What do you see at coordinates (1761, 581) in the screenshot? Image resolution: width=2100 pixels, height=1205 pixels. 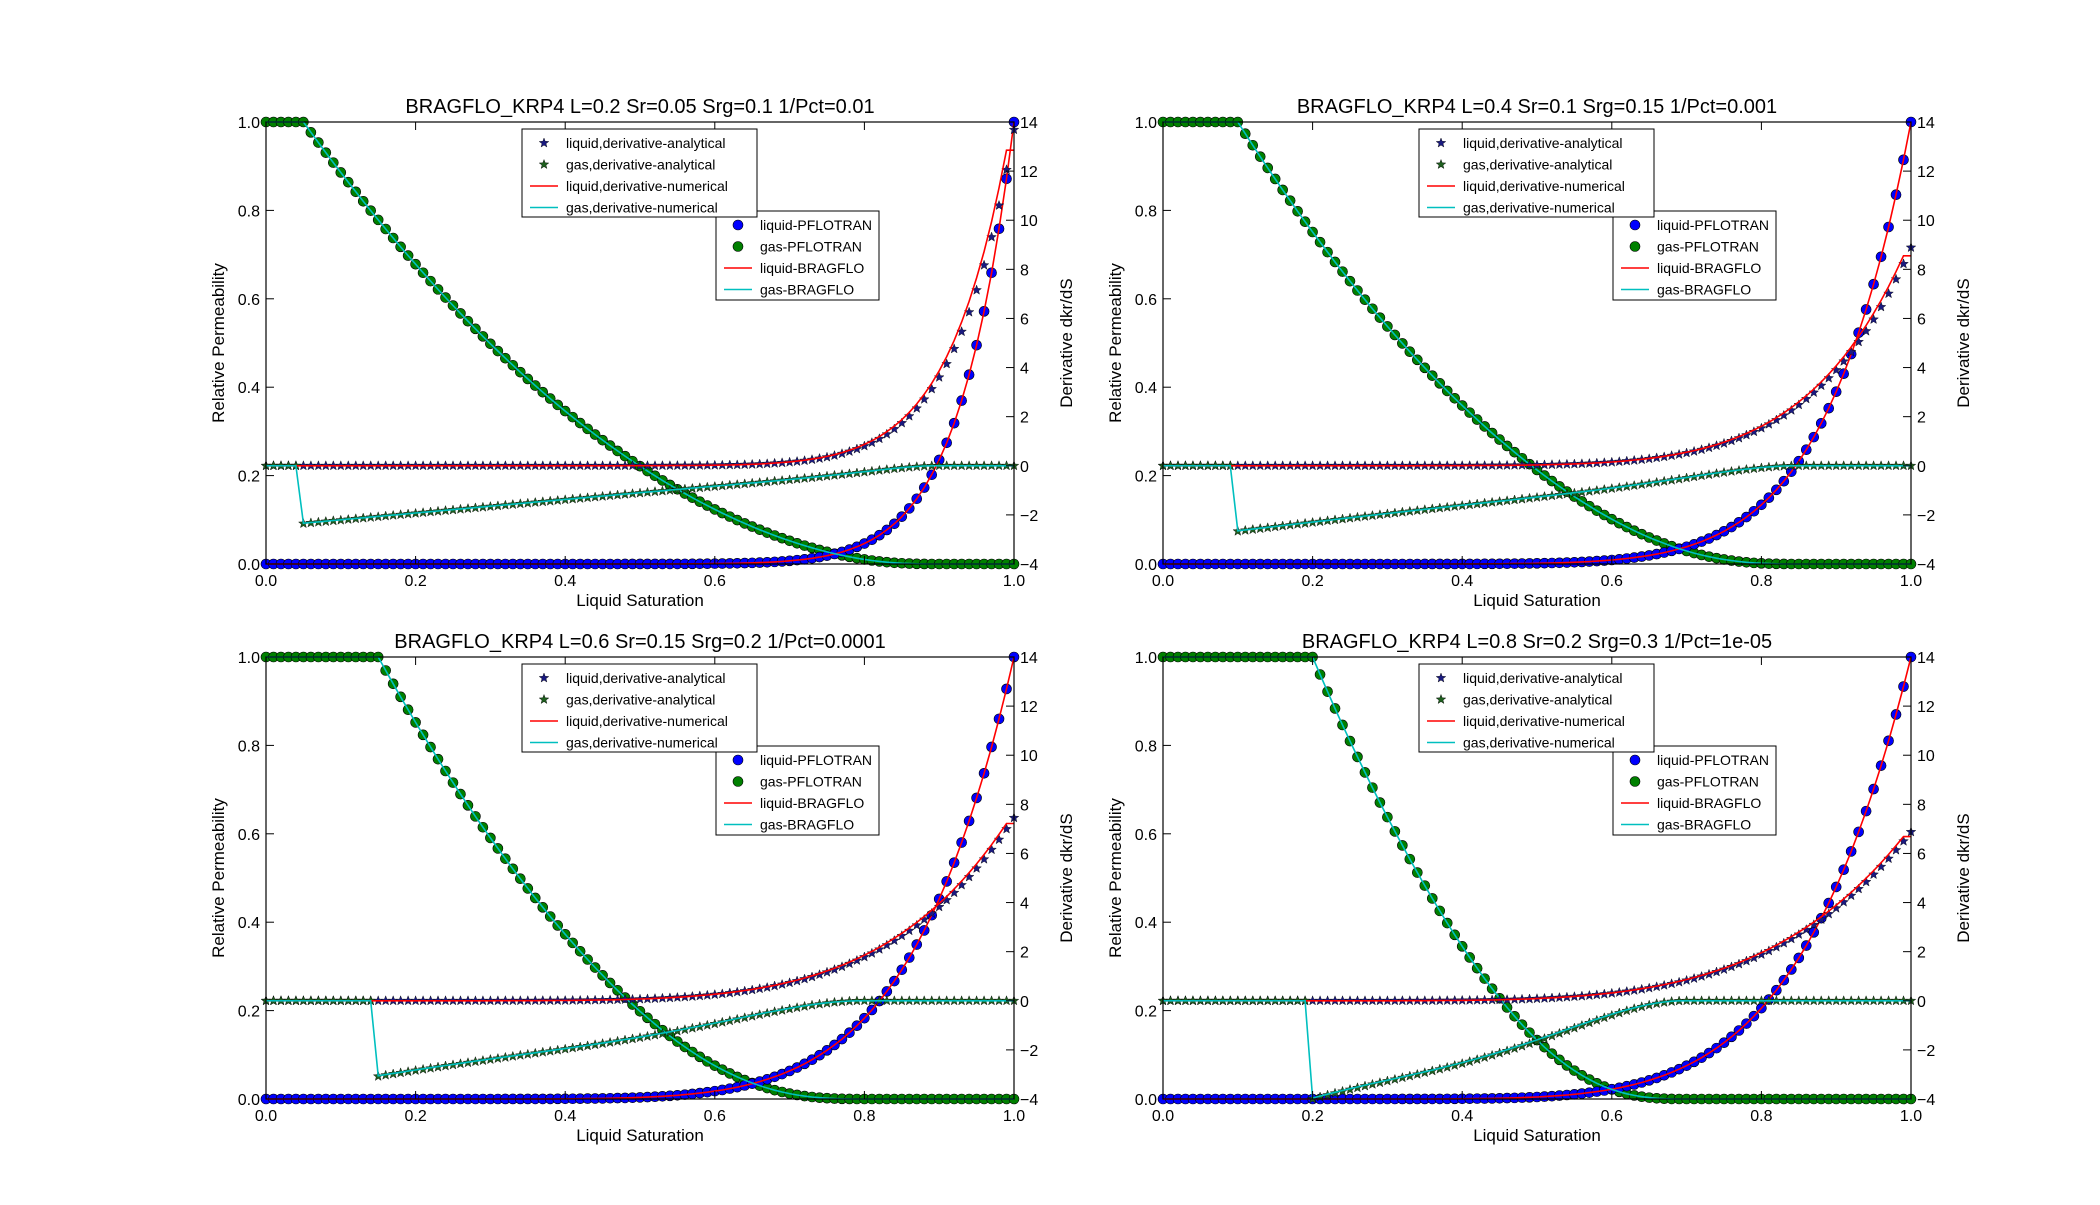 I see `x-tick-label: 0.8` at bounding box center [1761, 581].